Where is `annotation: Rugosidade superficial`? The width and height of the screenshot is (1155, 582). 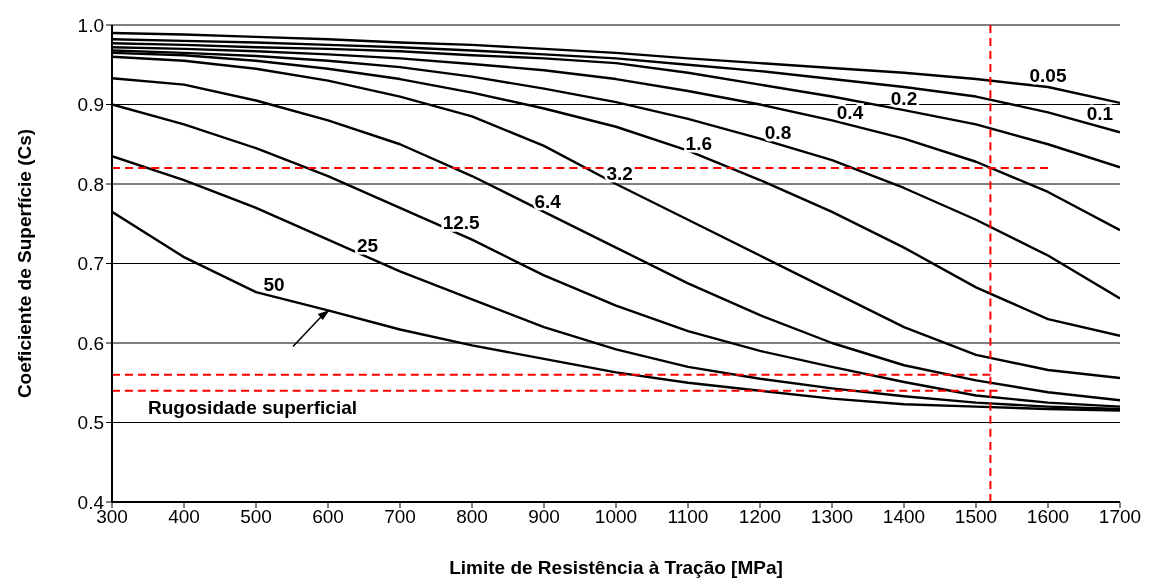 annotation: Rugosidade superficial is located at coordinates (253, 408).